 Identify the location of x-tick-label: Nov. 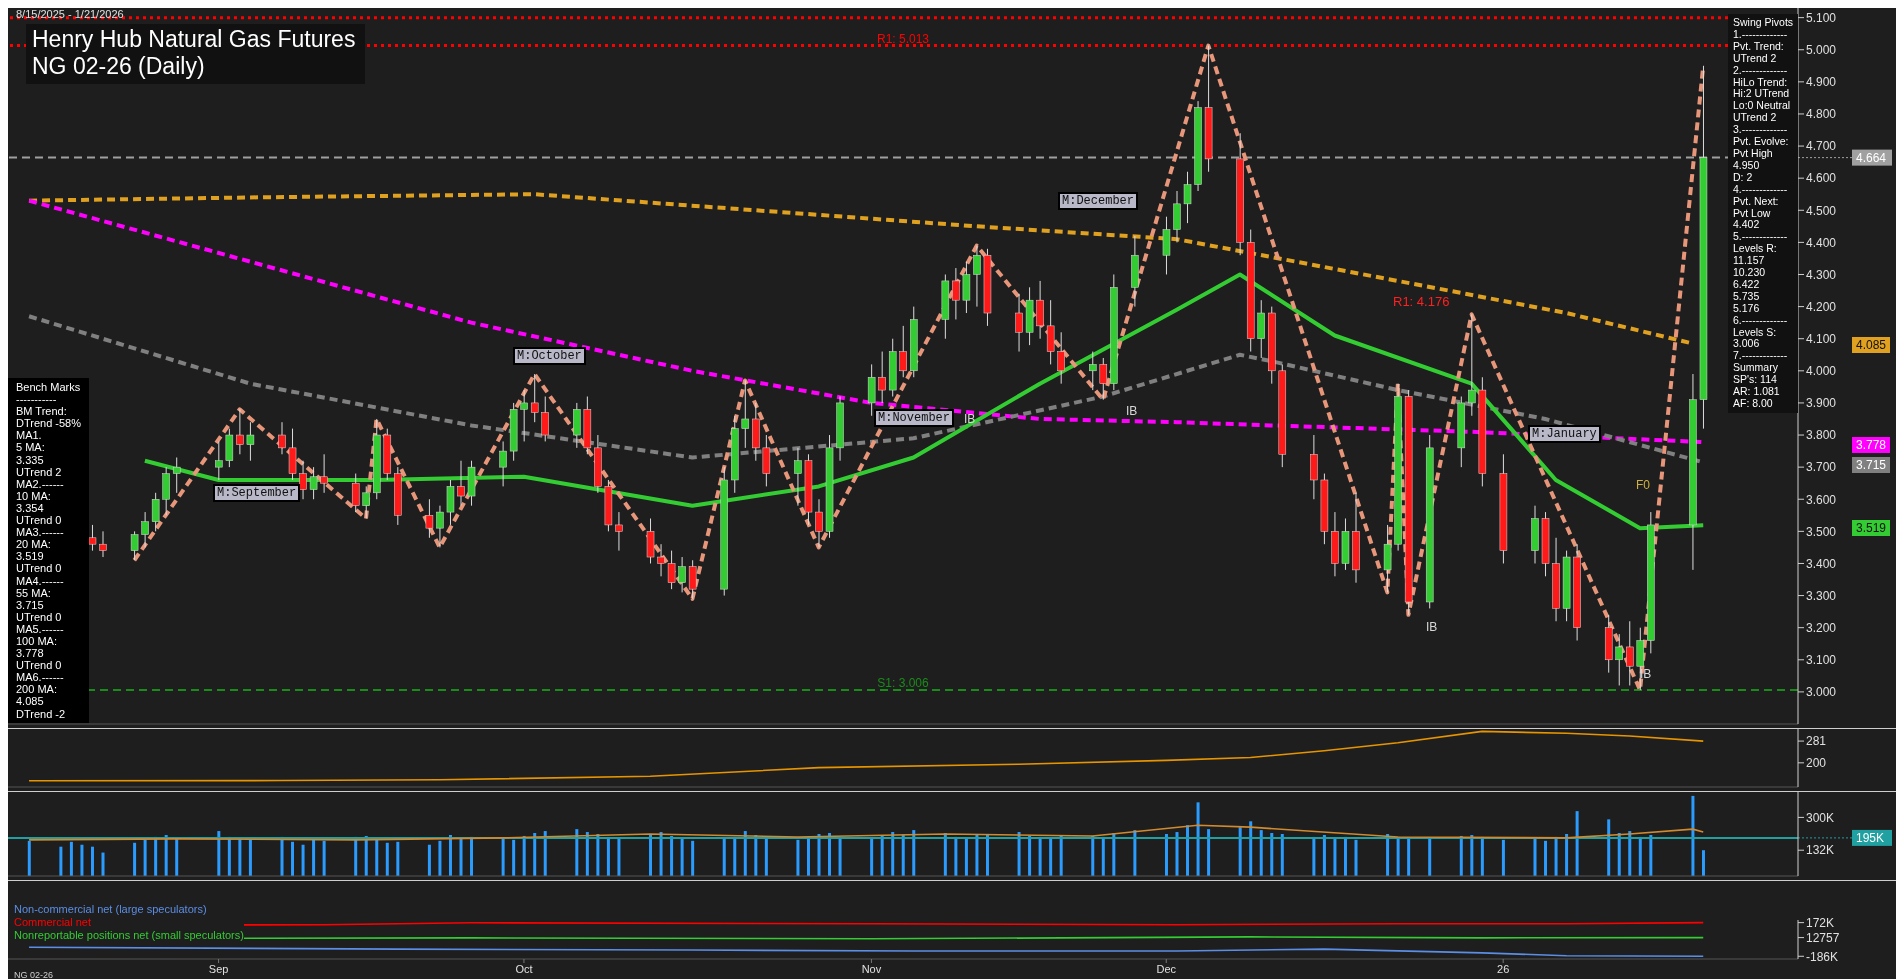
(871, 968).